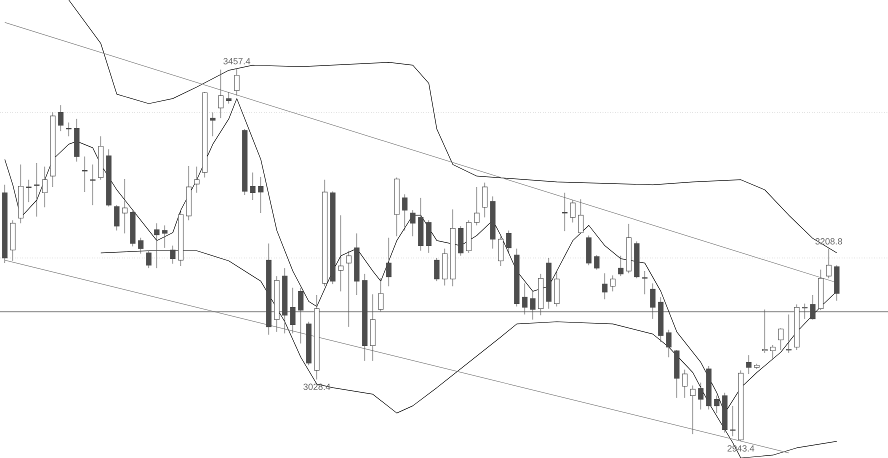 The width and height of the screenshot is (888, 458). What do you see at coordinates (316, 387) in the screenshot?
I see `annotation: 3028.4` at bounding box center [316, 387].